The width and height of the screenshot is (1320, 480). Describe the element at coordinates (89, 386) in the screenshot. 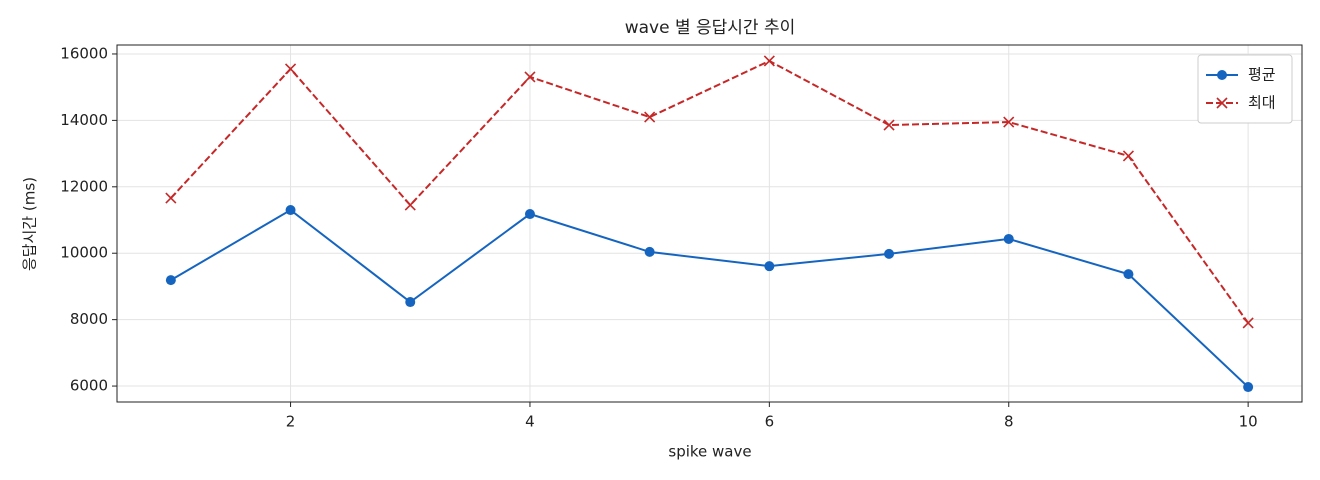

I see `y-tick-label: 6000` at that location.